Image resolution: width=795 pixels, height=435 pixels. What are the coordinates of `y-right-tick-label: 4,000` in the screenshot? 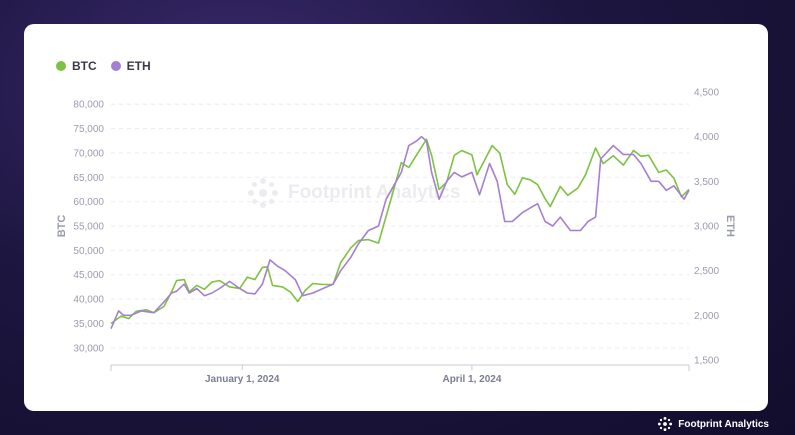 It's located at (706, 137).